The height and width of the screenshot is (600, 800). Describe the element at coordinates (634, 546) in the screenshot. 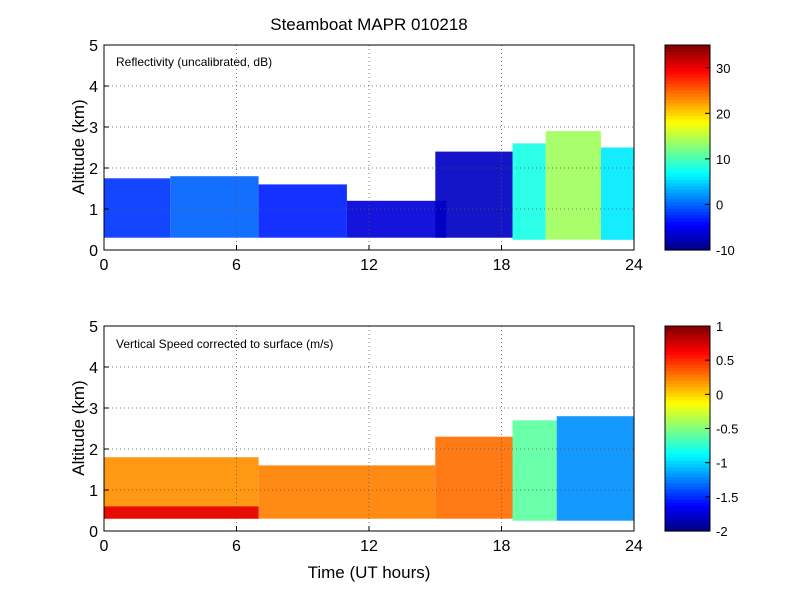

I see `vertical-speed-x-tick-label: 24` at that location.